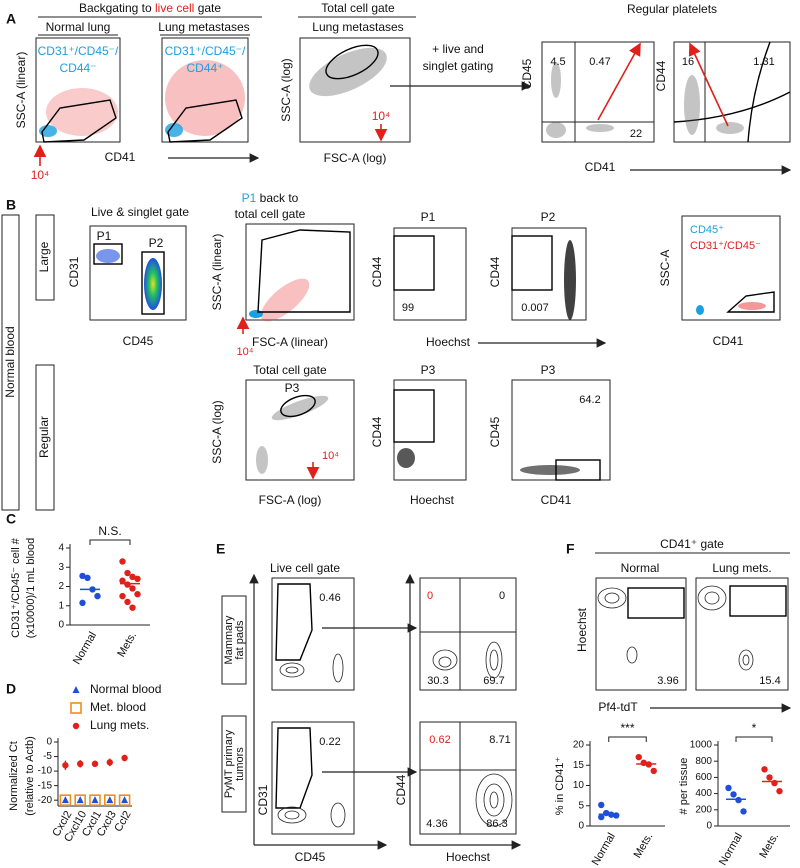 This screenshot has width=800, height=868. I want to click on label: CD31⁺/CD45⁻, so click(725, 246).